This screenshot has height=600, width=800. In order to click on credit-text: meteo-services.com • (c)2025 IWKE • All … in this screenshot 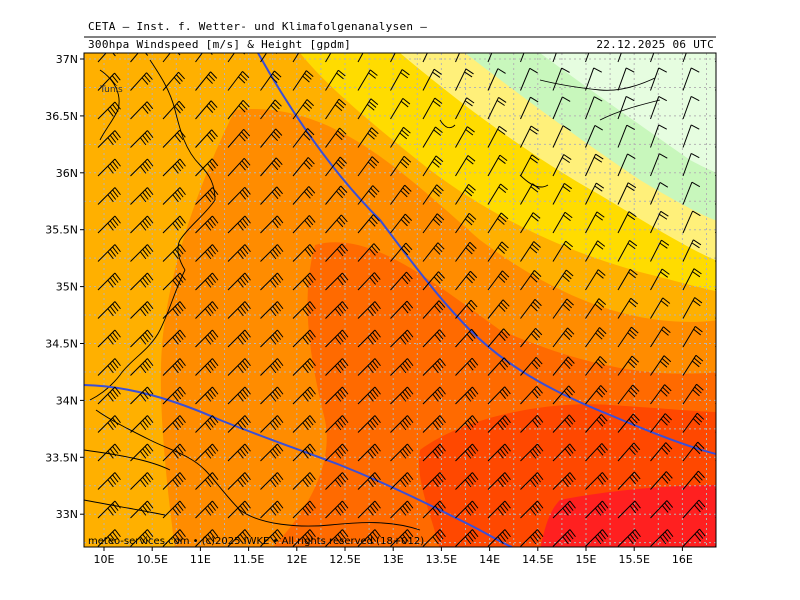, I will do `click(256, 541)`.